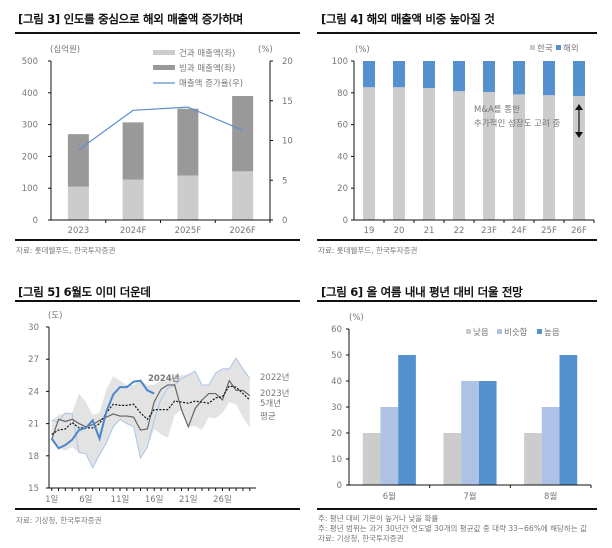 This screenshot has height=548, width=612. I want to click on fig4-x-tick-label: 19, so click(369, 231).